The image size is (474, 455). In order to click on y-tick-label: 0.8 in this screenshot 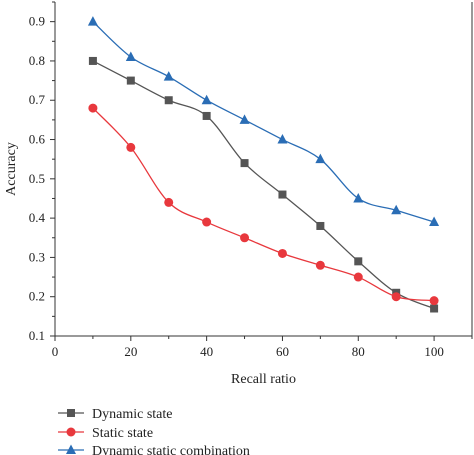, I will do `click(37, 60)`.